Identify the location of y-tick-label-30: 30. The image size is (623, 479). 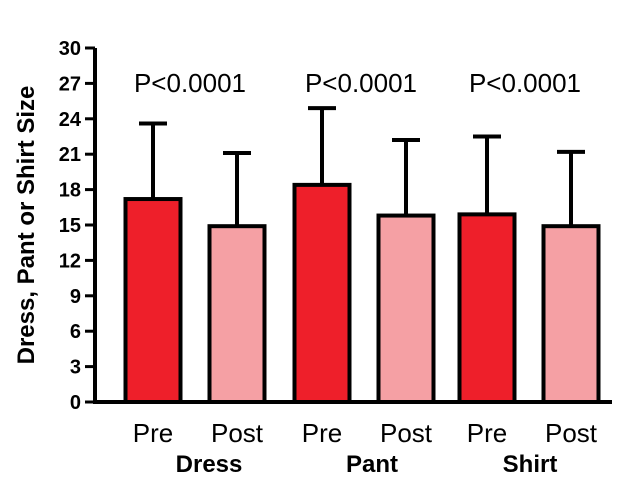
(70, 49).